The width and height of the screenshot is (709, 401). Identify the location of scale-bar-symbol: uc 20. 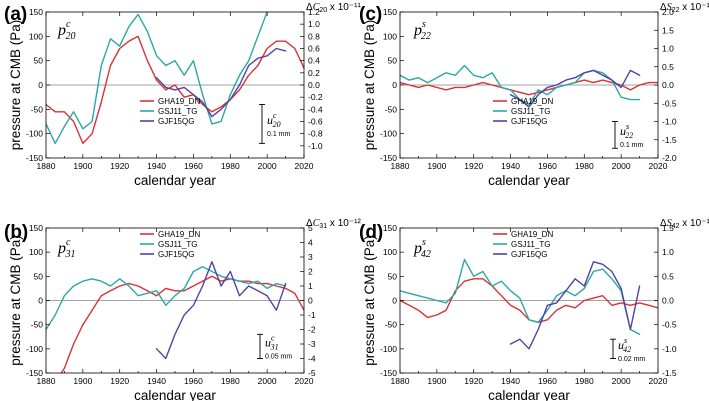
(274, 120).